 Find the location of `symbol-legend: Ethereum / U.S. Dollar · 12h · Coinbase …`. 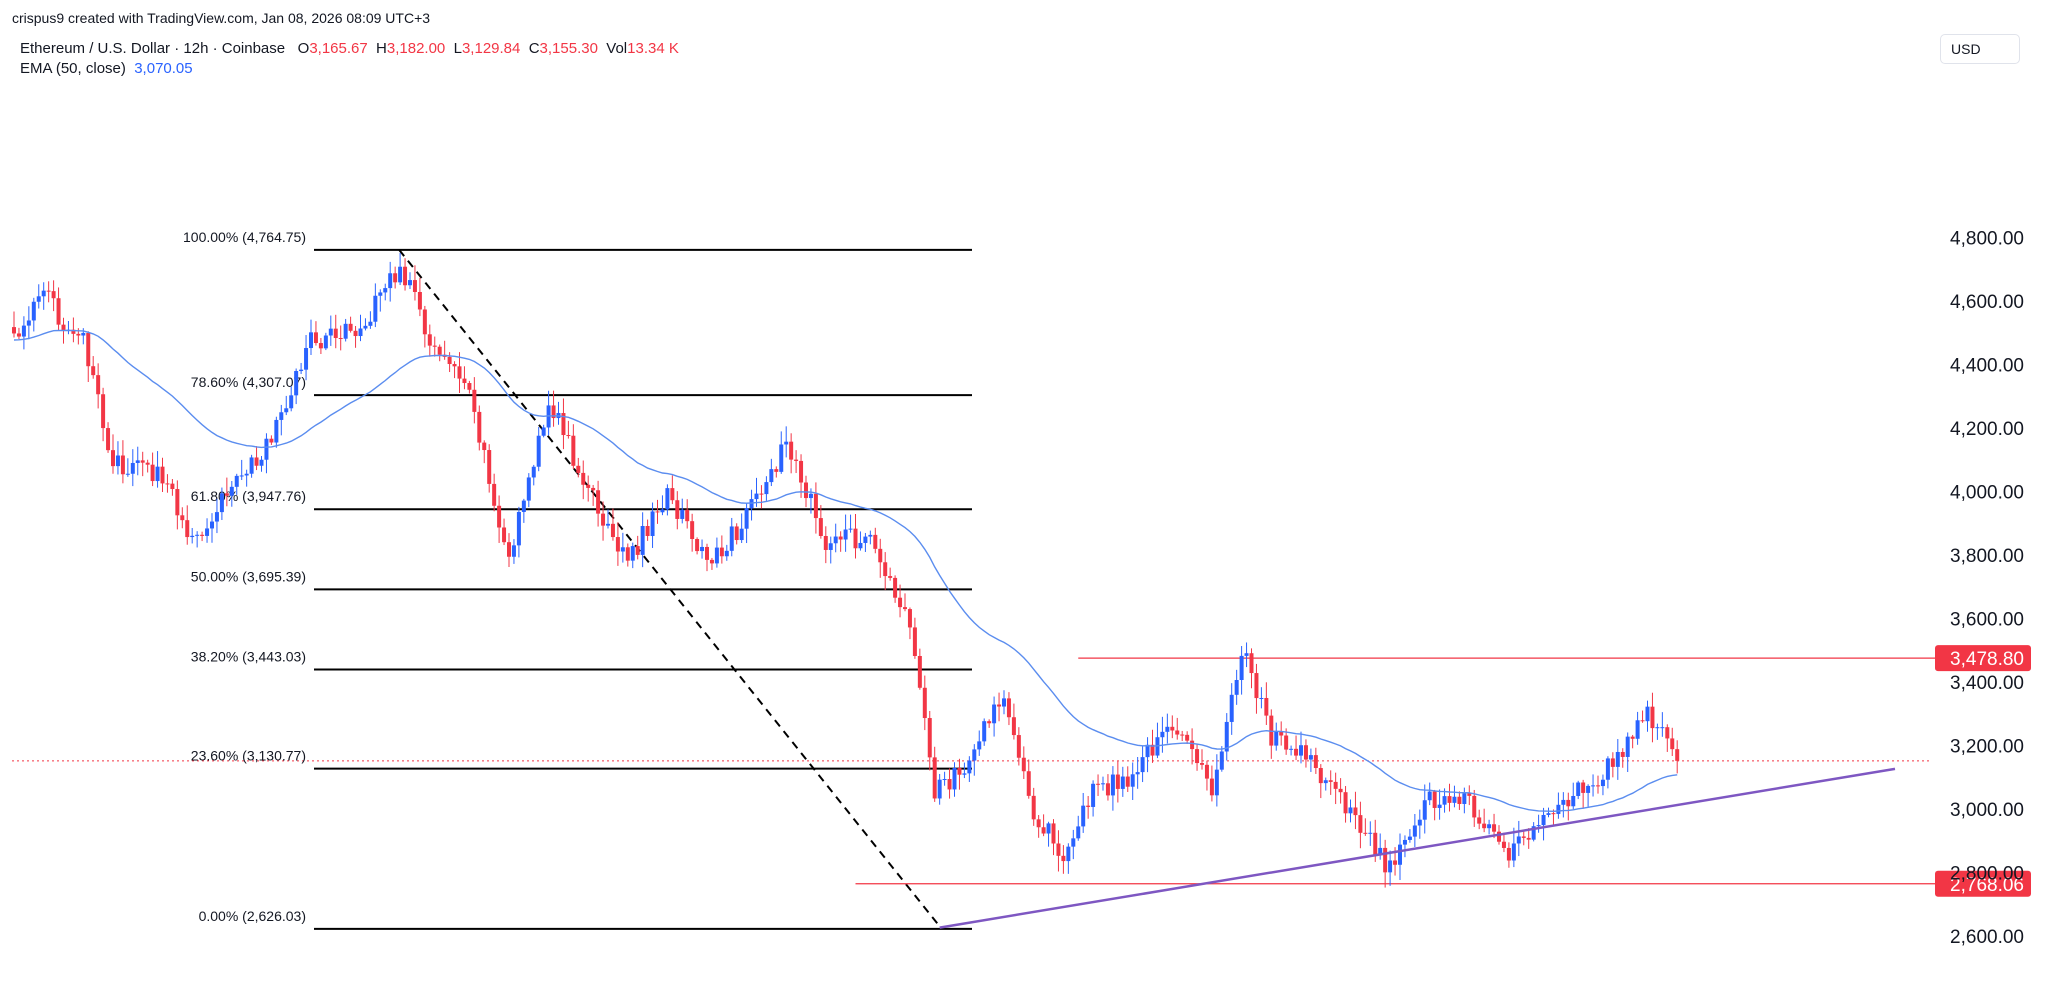

symbol-legend: Ethereum / U.S. Dollar · 12h · Coinbase … is located at coordinates (349, 48).